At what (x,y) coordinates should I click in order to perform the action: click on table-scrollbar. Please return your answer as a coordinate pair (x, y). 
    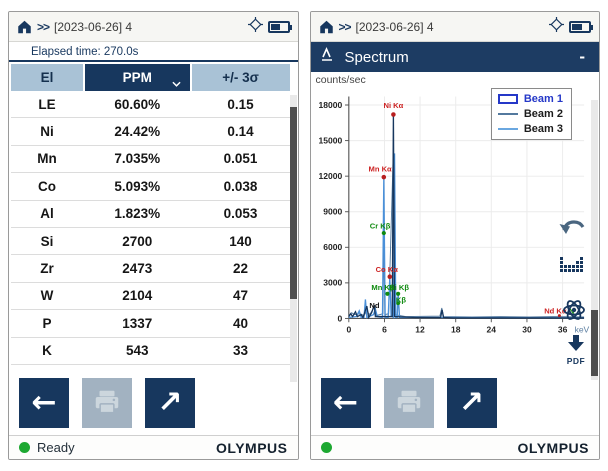
    Looking at the image, I should click on (293, 238).